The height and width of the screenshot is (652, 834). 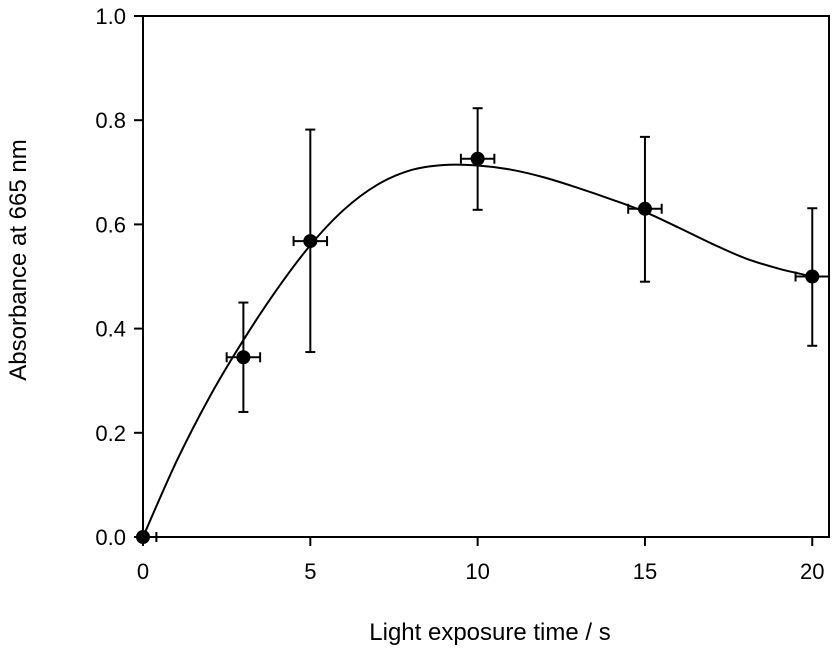 I want to click on y-tick-label: 0.8, so click(x=110, y=120).